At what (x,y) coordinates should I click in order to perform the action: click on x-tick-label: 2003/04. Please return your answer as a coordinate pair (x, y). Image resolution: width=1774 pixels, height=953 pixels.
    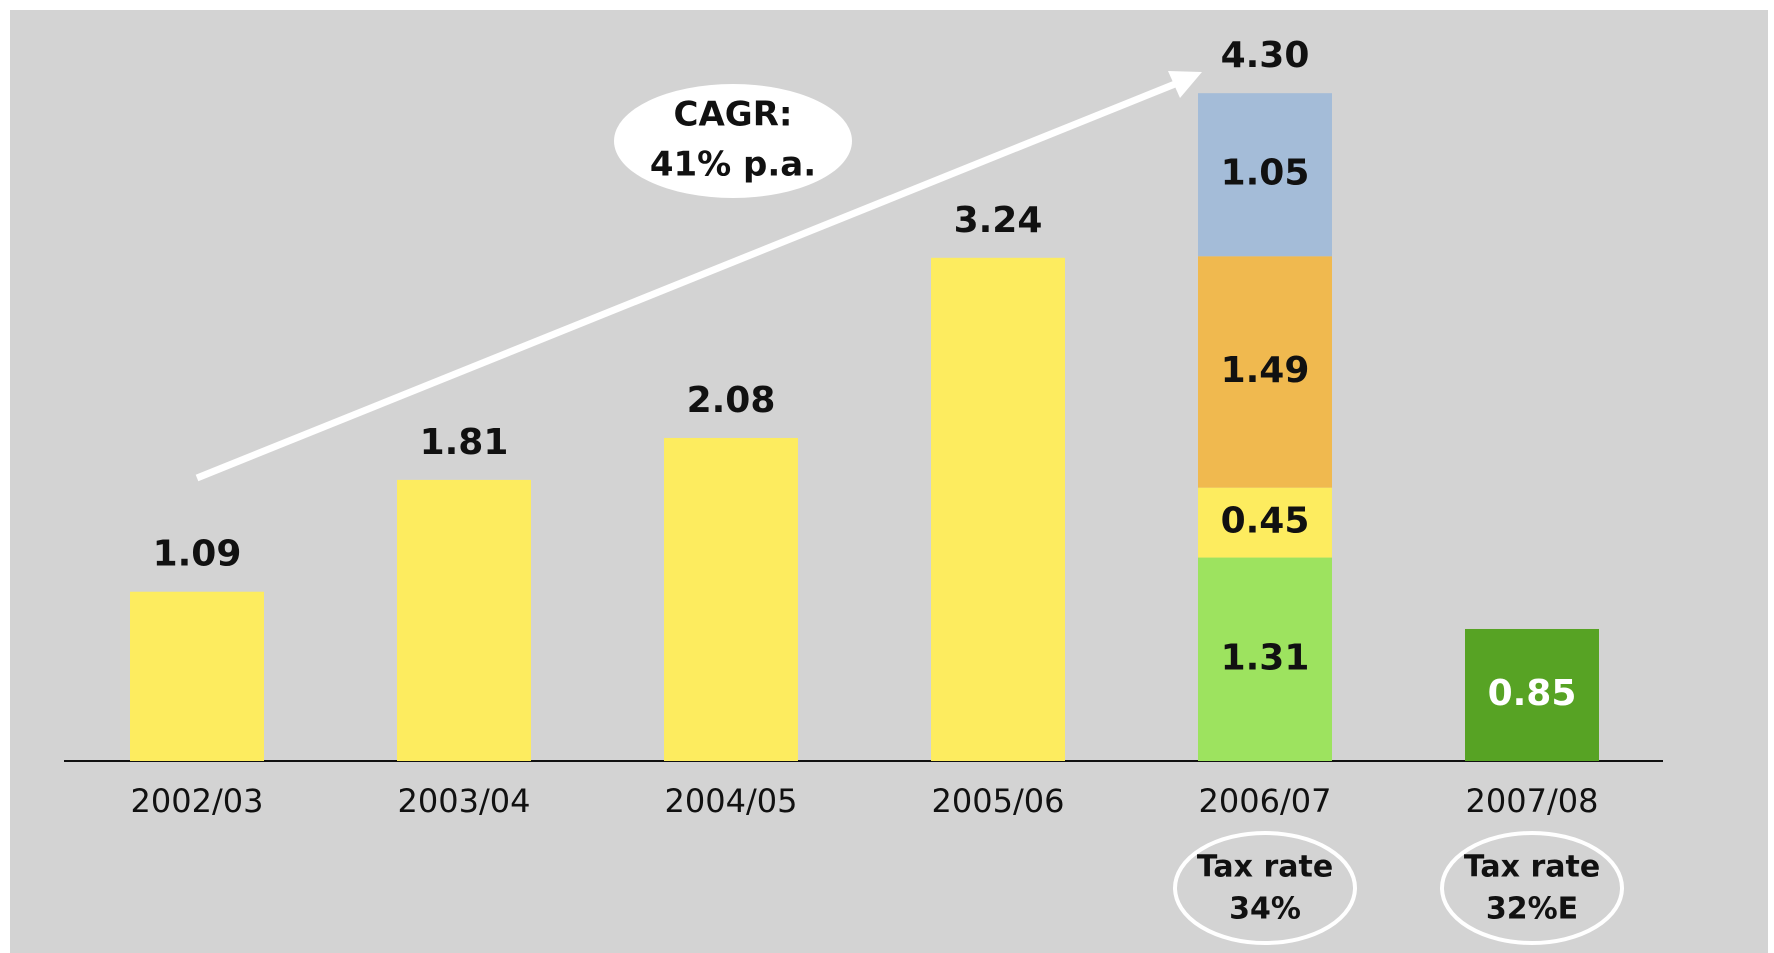
    Looking at the image, I should click on (464, 801).